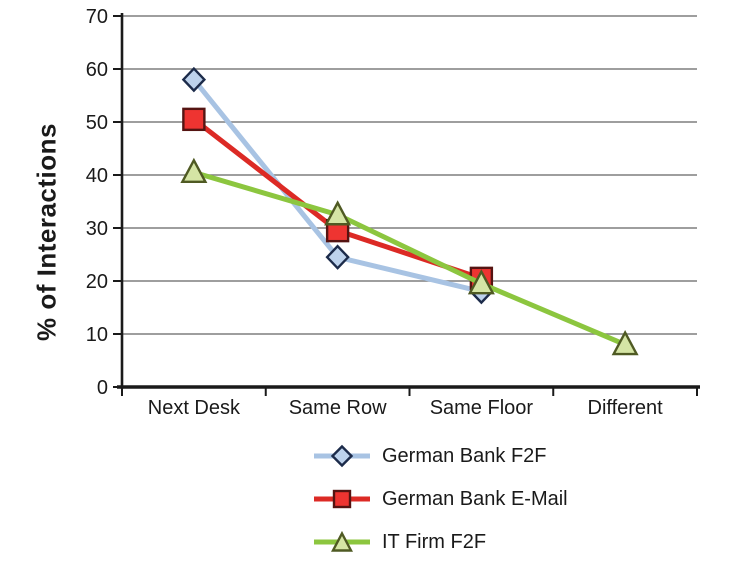  Describe the element at coordinates (97, 229) in the screenshot. I see `y-tick-label: 30` at that location.